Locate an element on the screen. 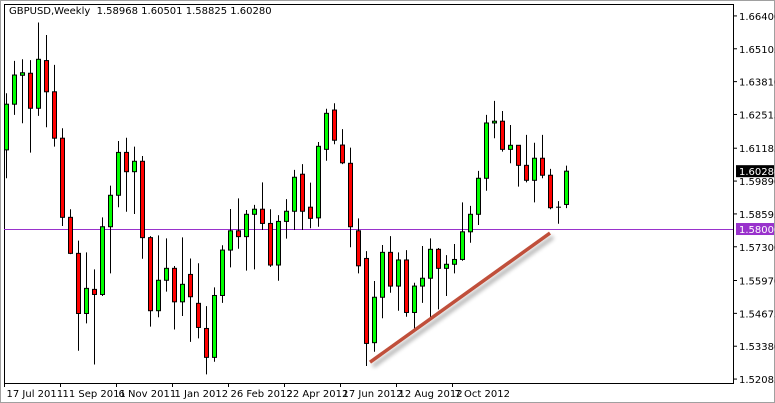  y-tick-label: 1.59890 is located at coordinates (757, 182).